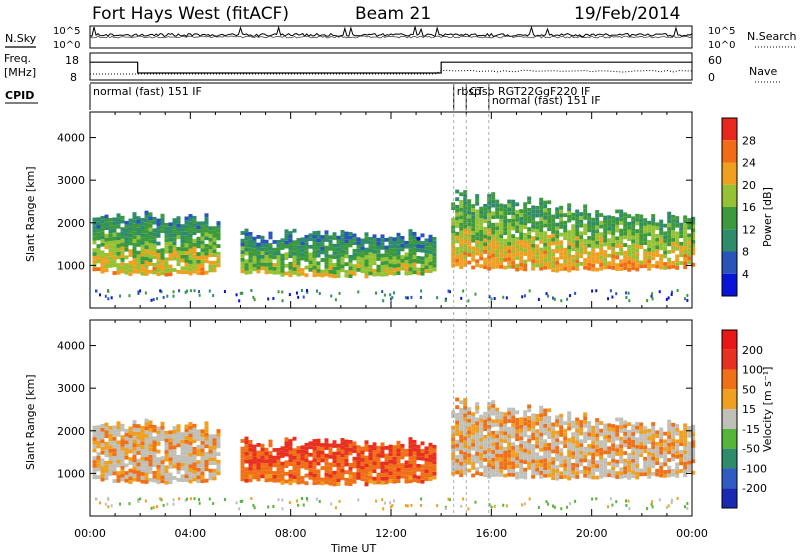 The image size is (800, 554). I want to click on nave-tick-bottom: 0, so click(711, 77).